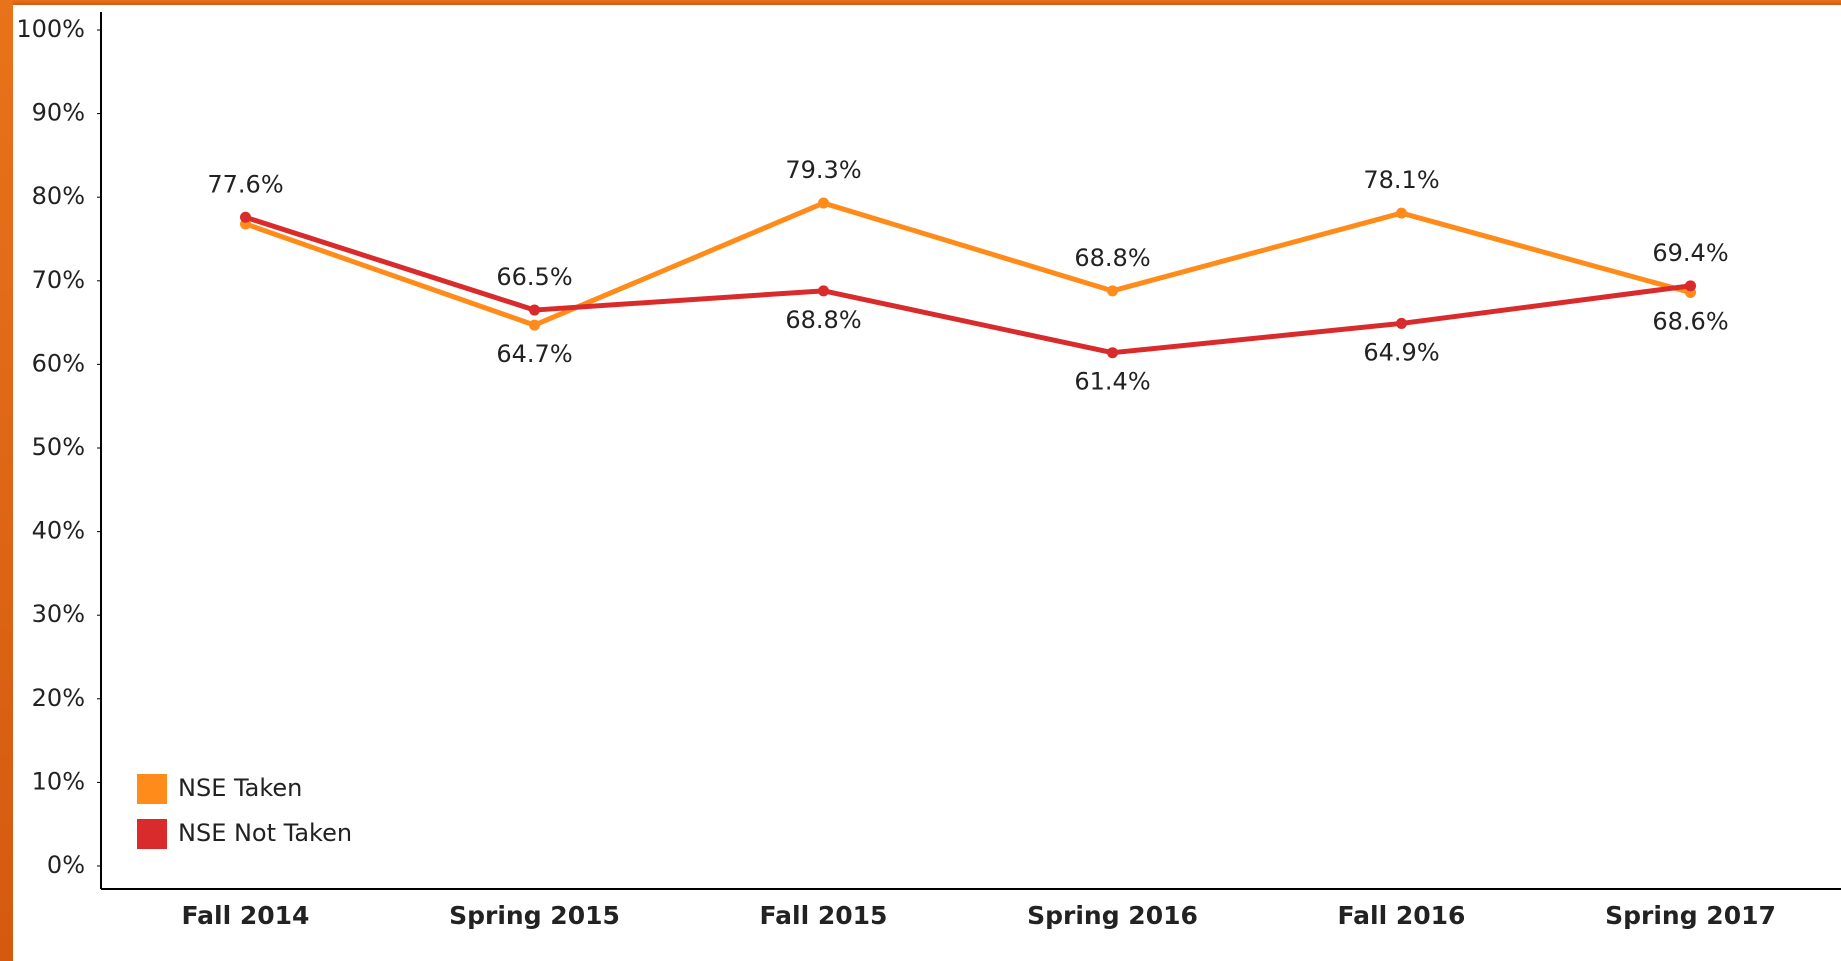 The width and height of the screenshot is (1841, 961). Describe the element at coordinates (246, 915) in the screenshot. I see `x-tick-label: Fall 2014` at that location.